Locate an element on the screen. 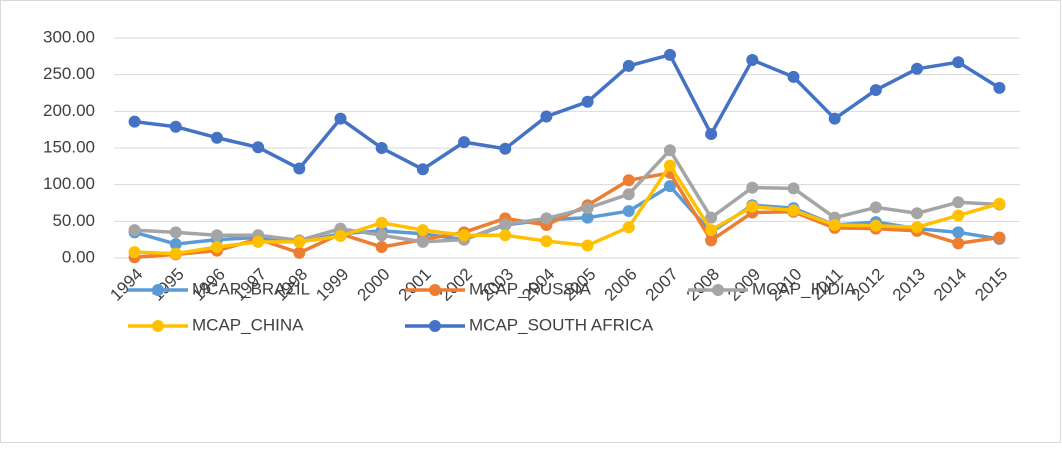 The image size is (1062, 449). series-line is located at coordinates (567, 215).